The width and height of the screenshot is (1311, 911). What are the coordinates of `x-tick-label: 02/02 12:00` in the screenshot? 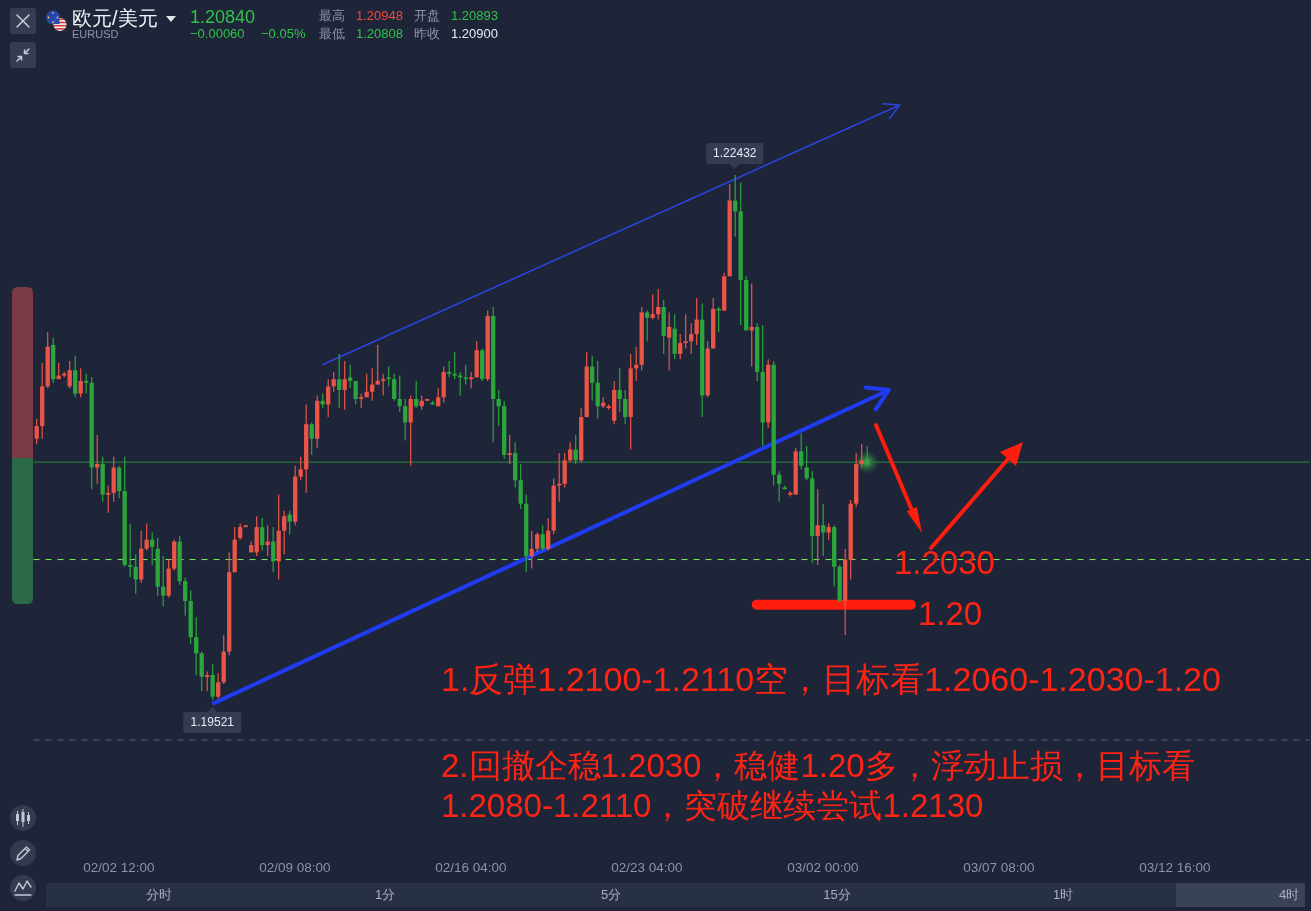 It's located at (119, 867).